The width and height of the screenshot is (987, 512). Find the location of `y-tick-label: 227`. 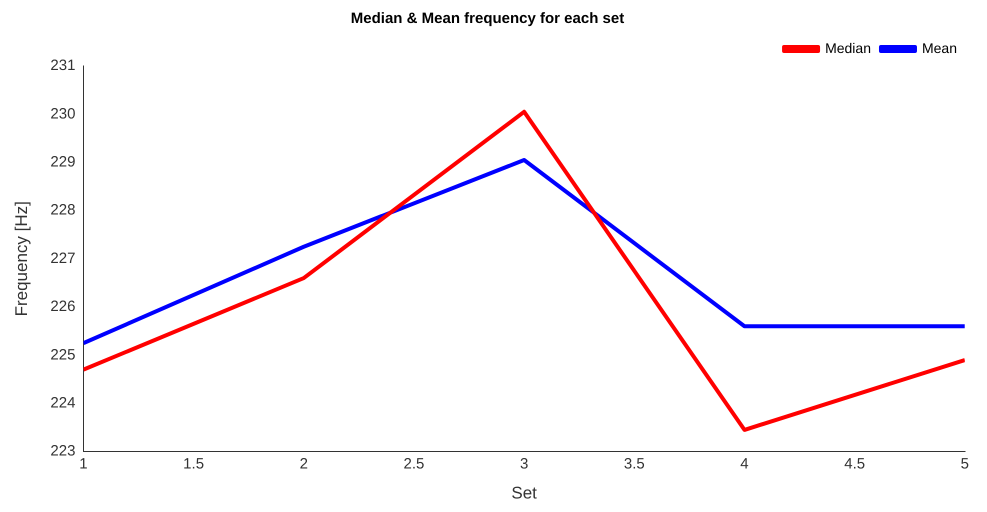

y-tick-label: 227 is located at coordinates (63, 258).